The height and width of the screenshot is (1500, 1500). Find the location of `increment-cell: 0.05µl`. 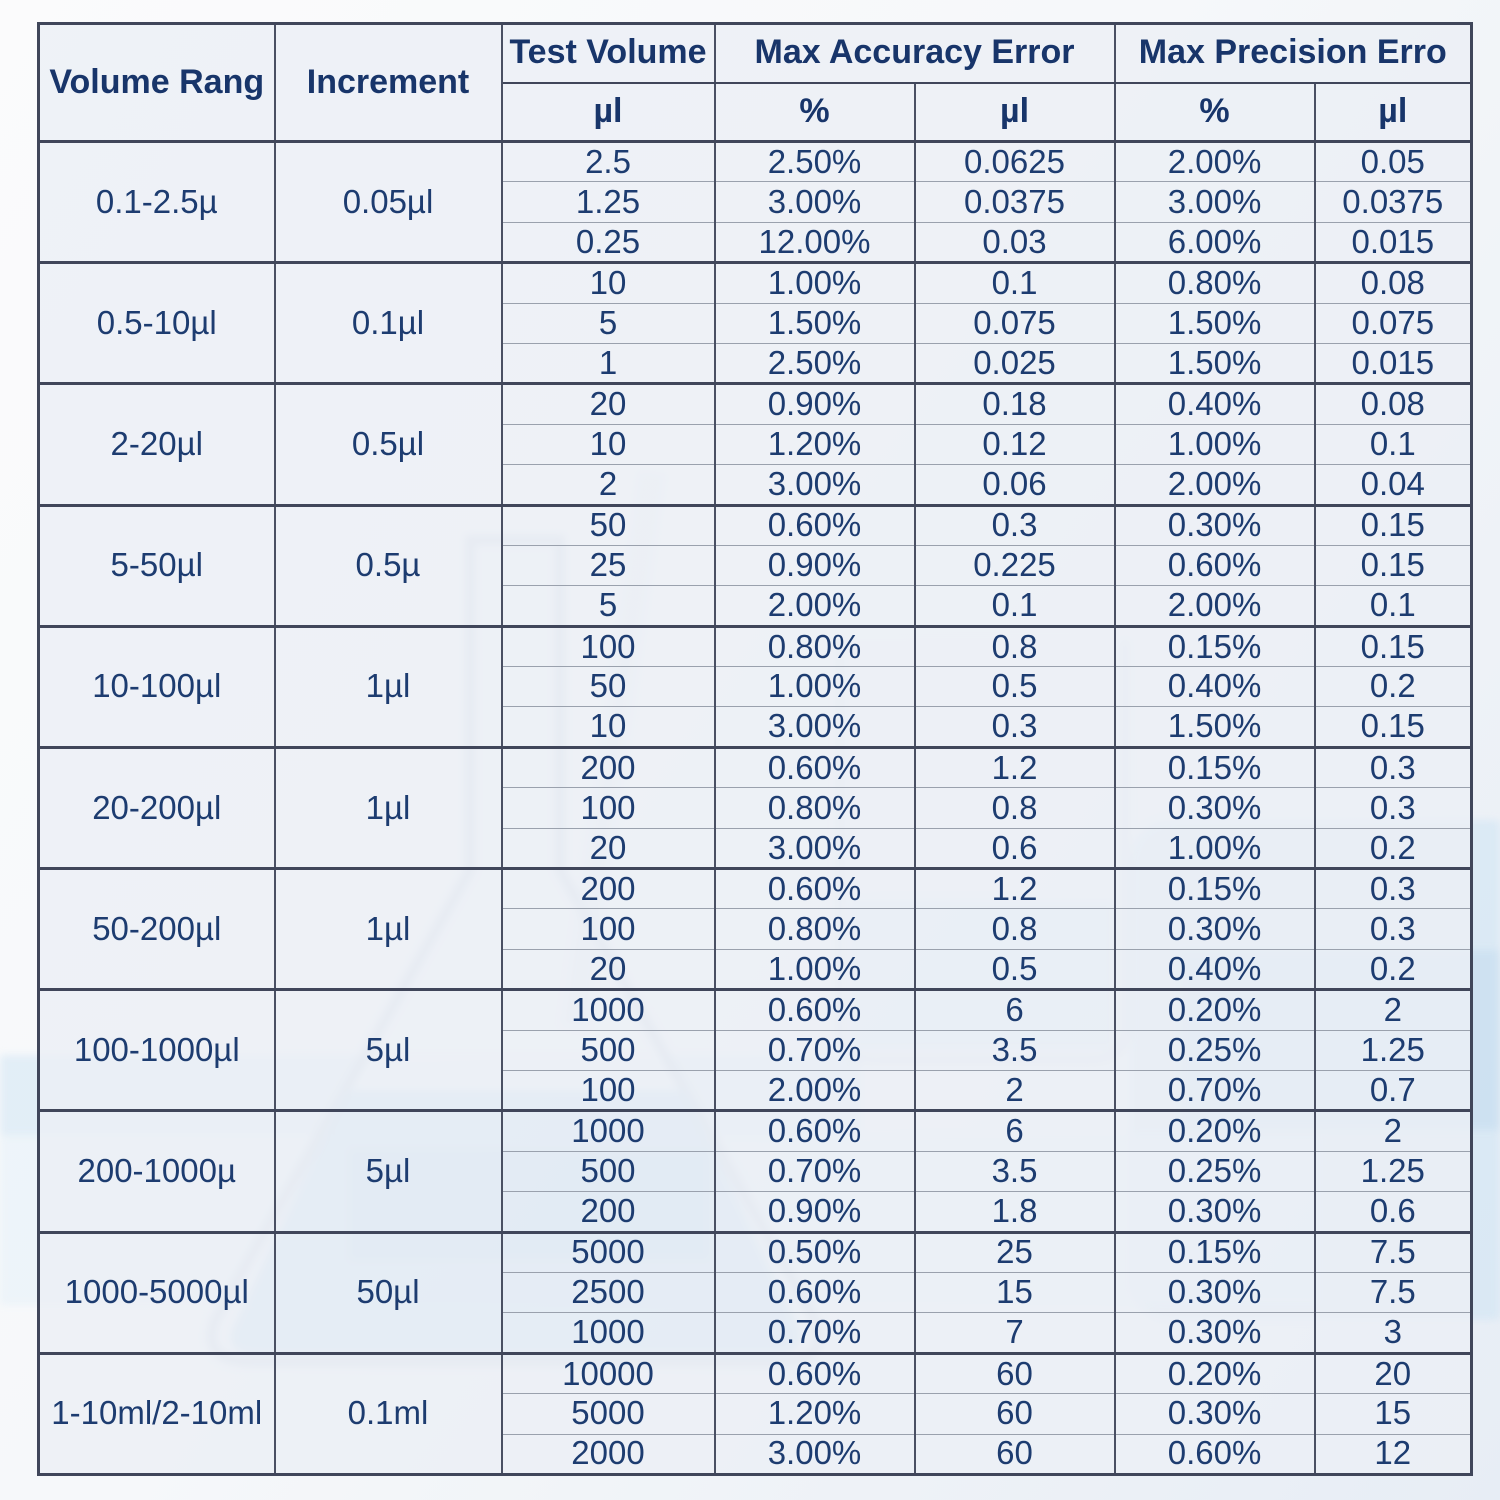

increment-cell: 0.05µl is located at coordinates (388, 201).